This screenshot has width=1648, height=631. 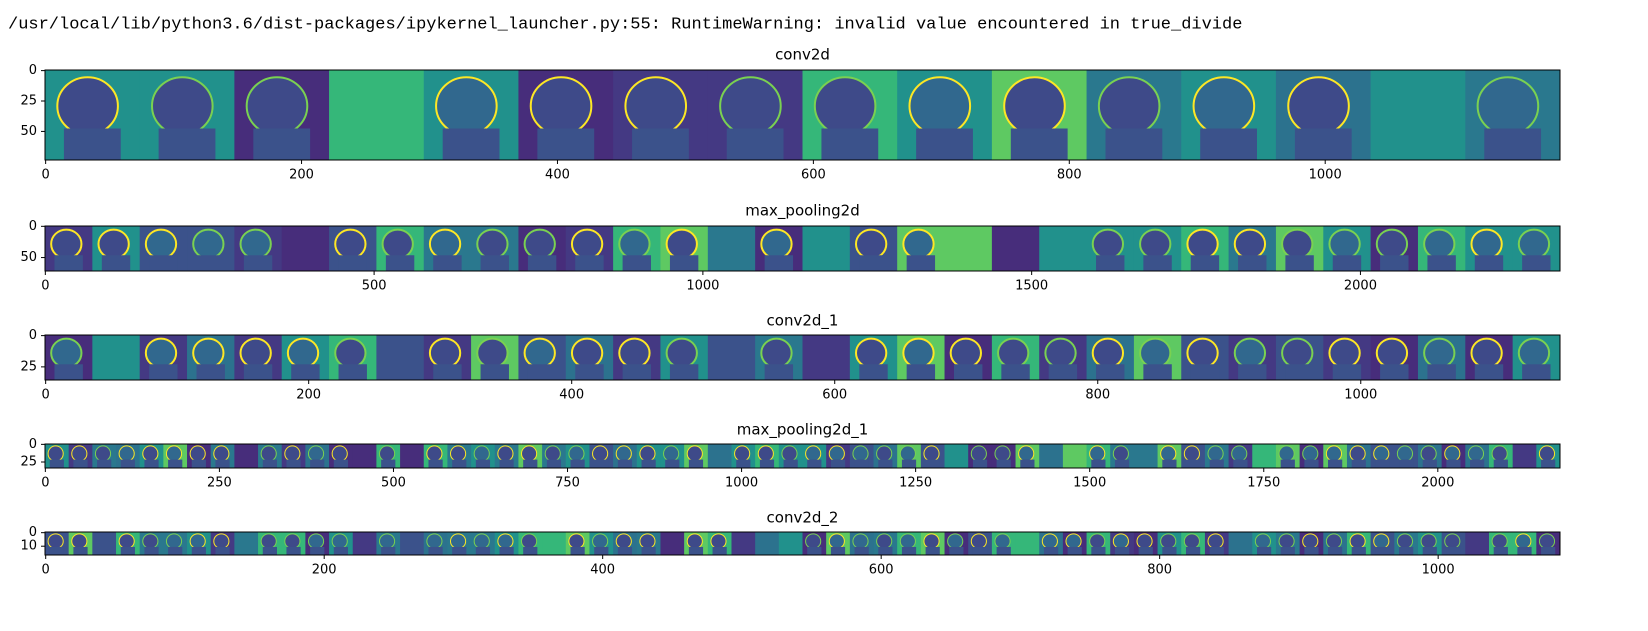 I want to click on x-tick-label: 2000, so click(x=1360, y=286).